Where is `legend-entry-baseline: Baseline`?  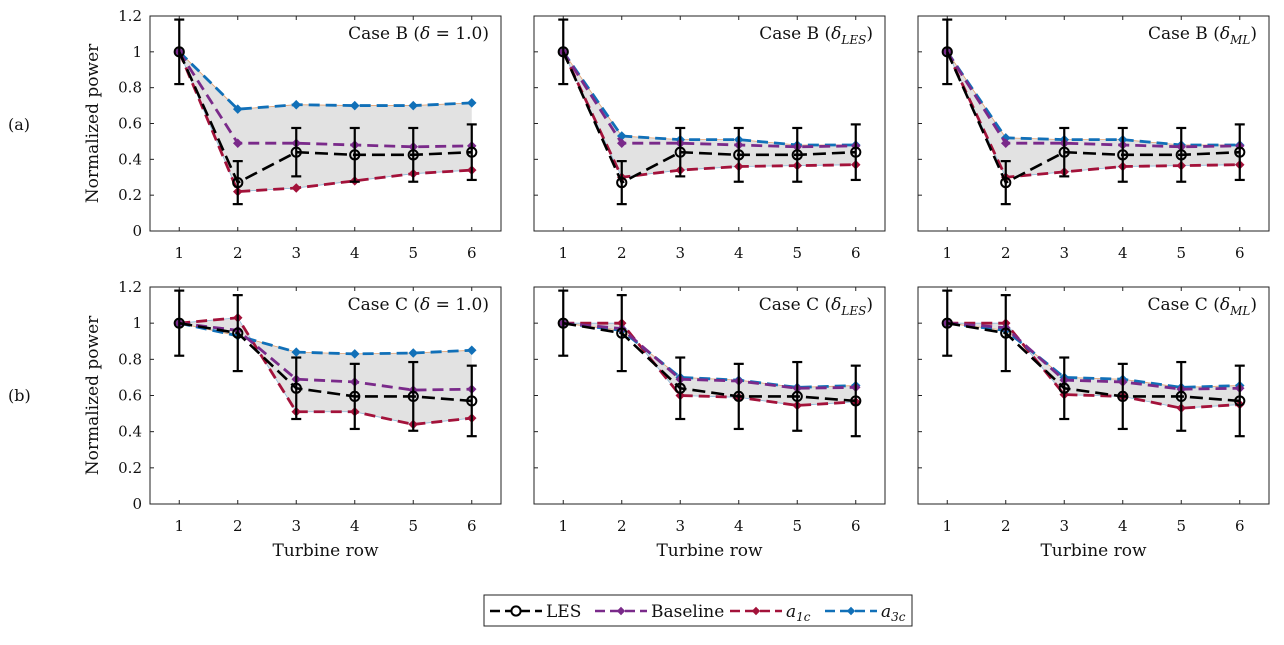
legend-entry-baseline: Baseline is located at coordinates (659, 612).